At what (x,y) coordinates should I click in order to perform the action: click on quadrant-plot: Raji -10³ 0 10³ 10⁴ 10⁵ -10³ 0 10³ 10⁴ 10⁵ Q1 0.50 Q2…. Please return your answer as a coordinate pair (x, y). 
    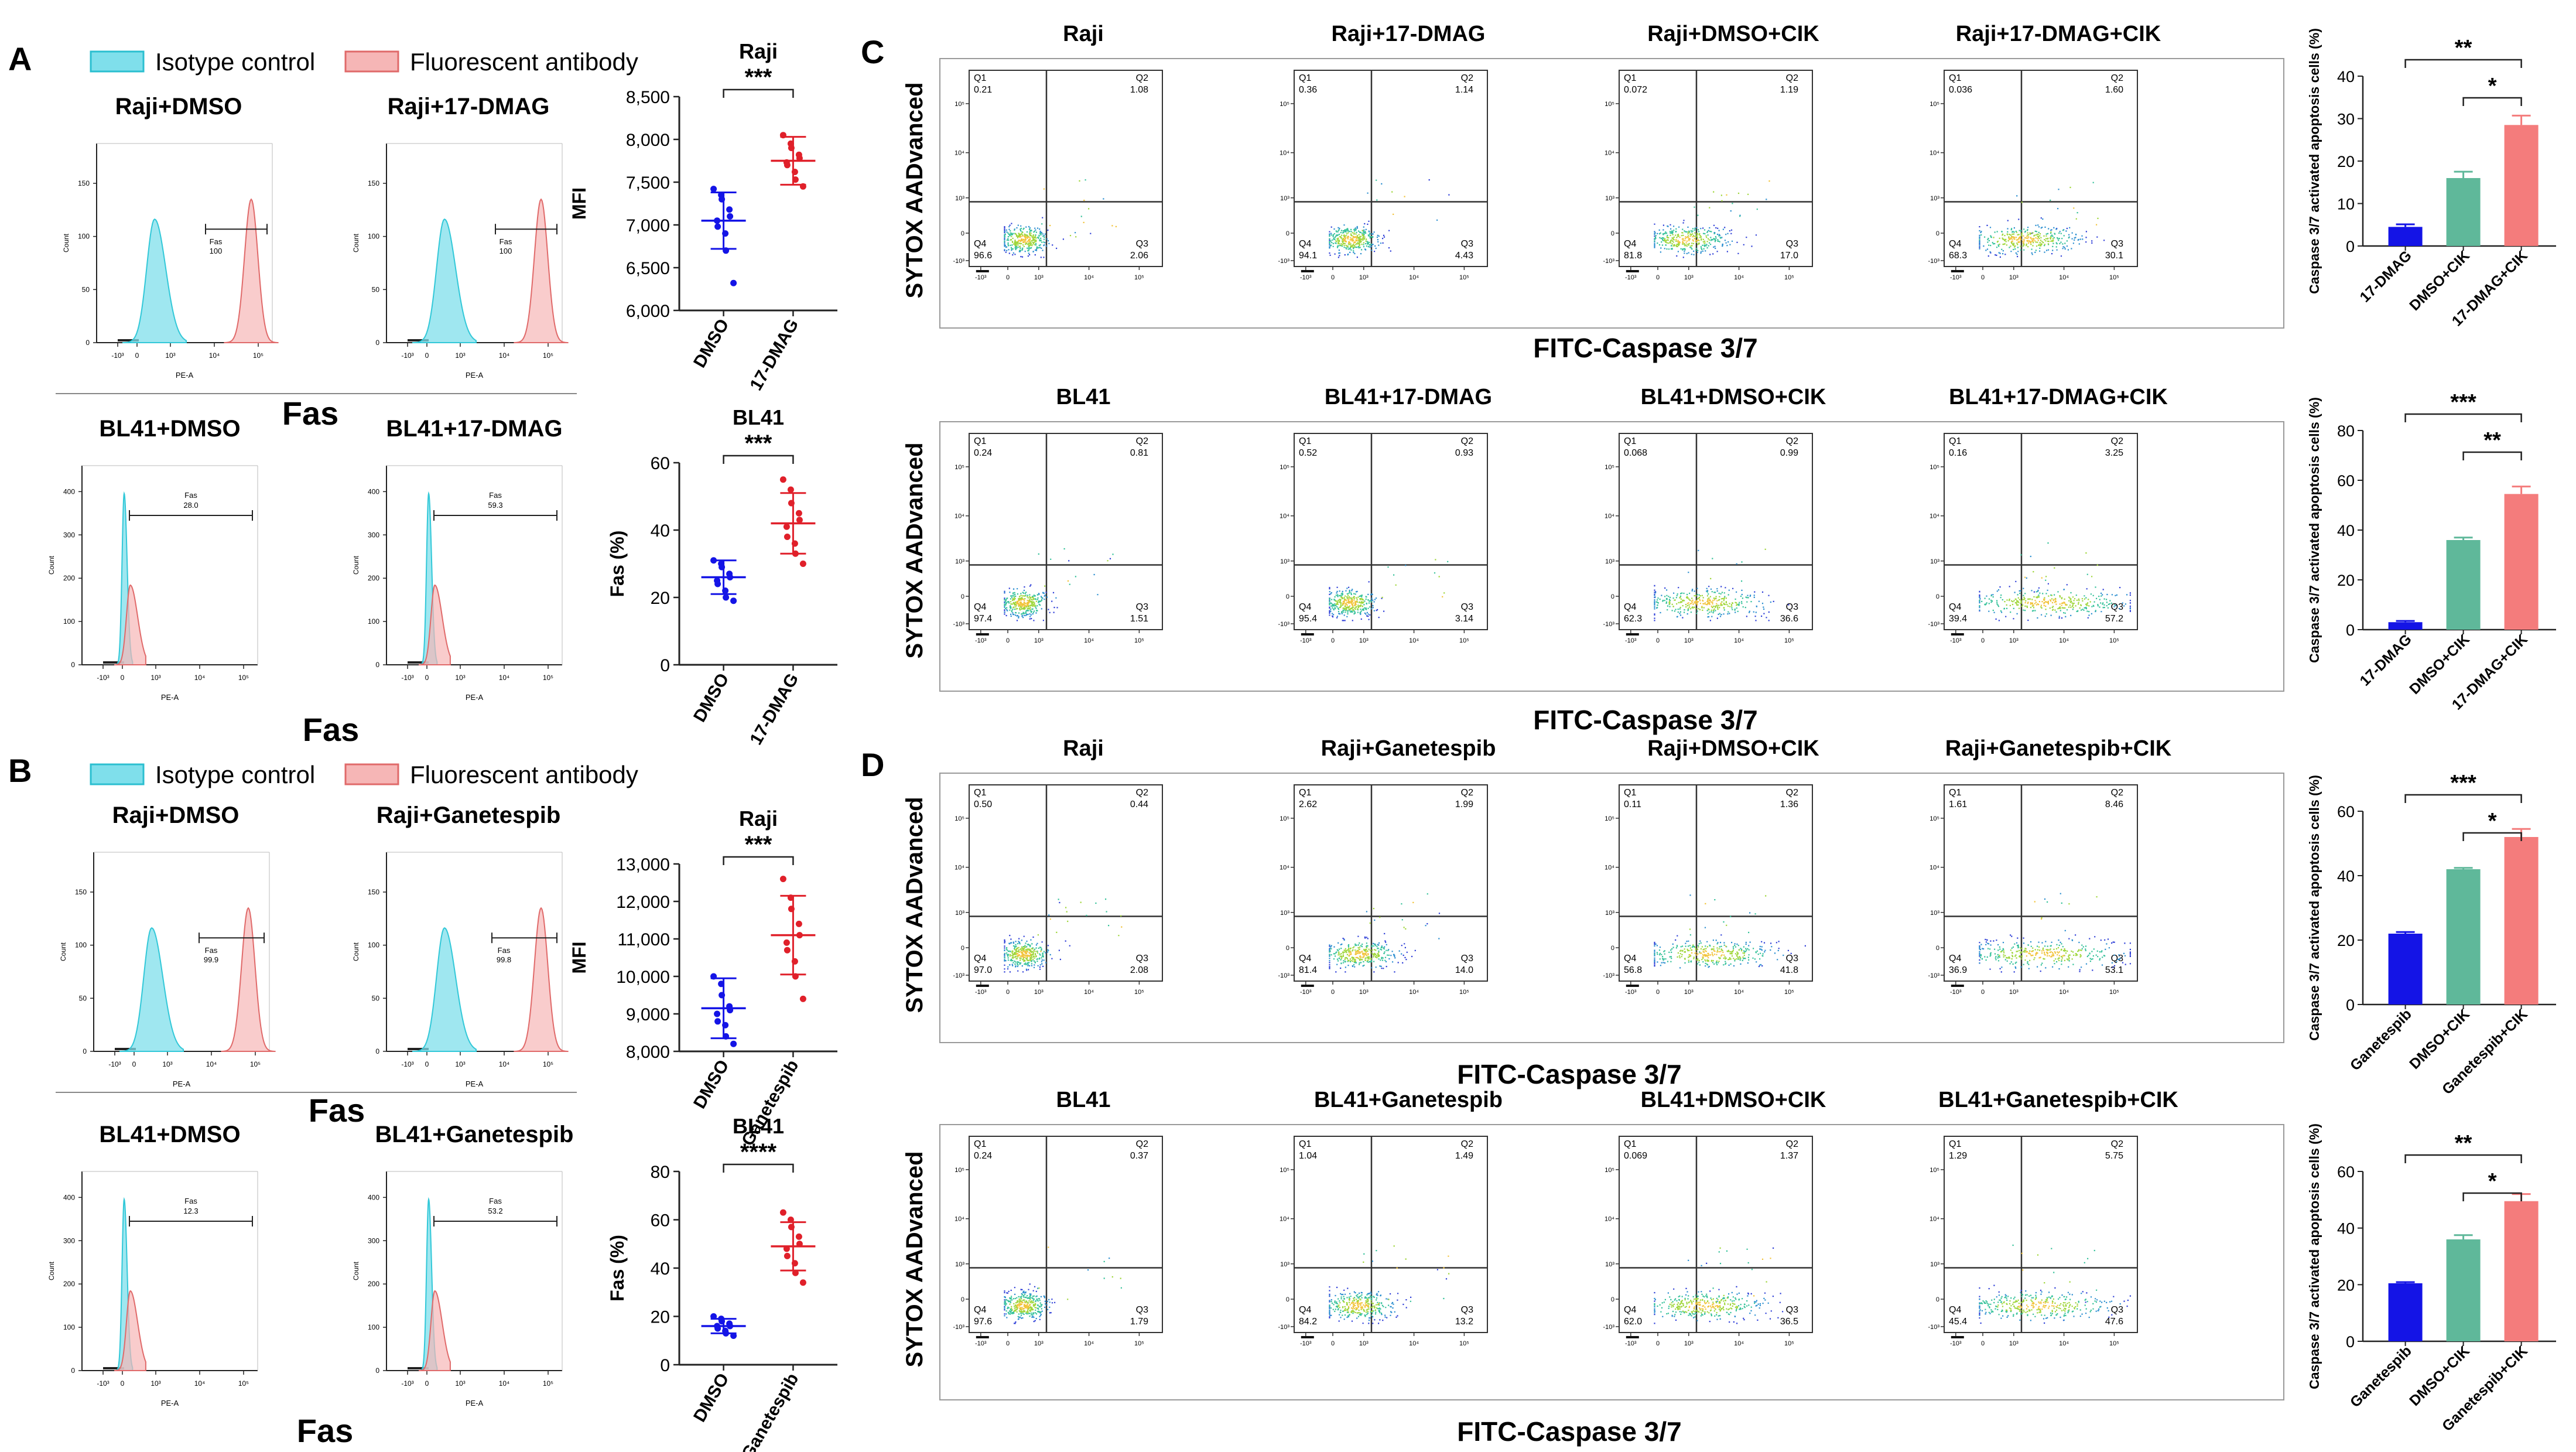
    Looking at the image, I should click on (1058, 866).